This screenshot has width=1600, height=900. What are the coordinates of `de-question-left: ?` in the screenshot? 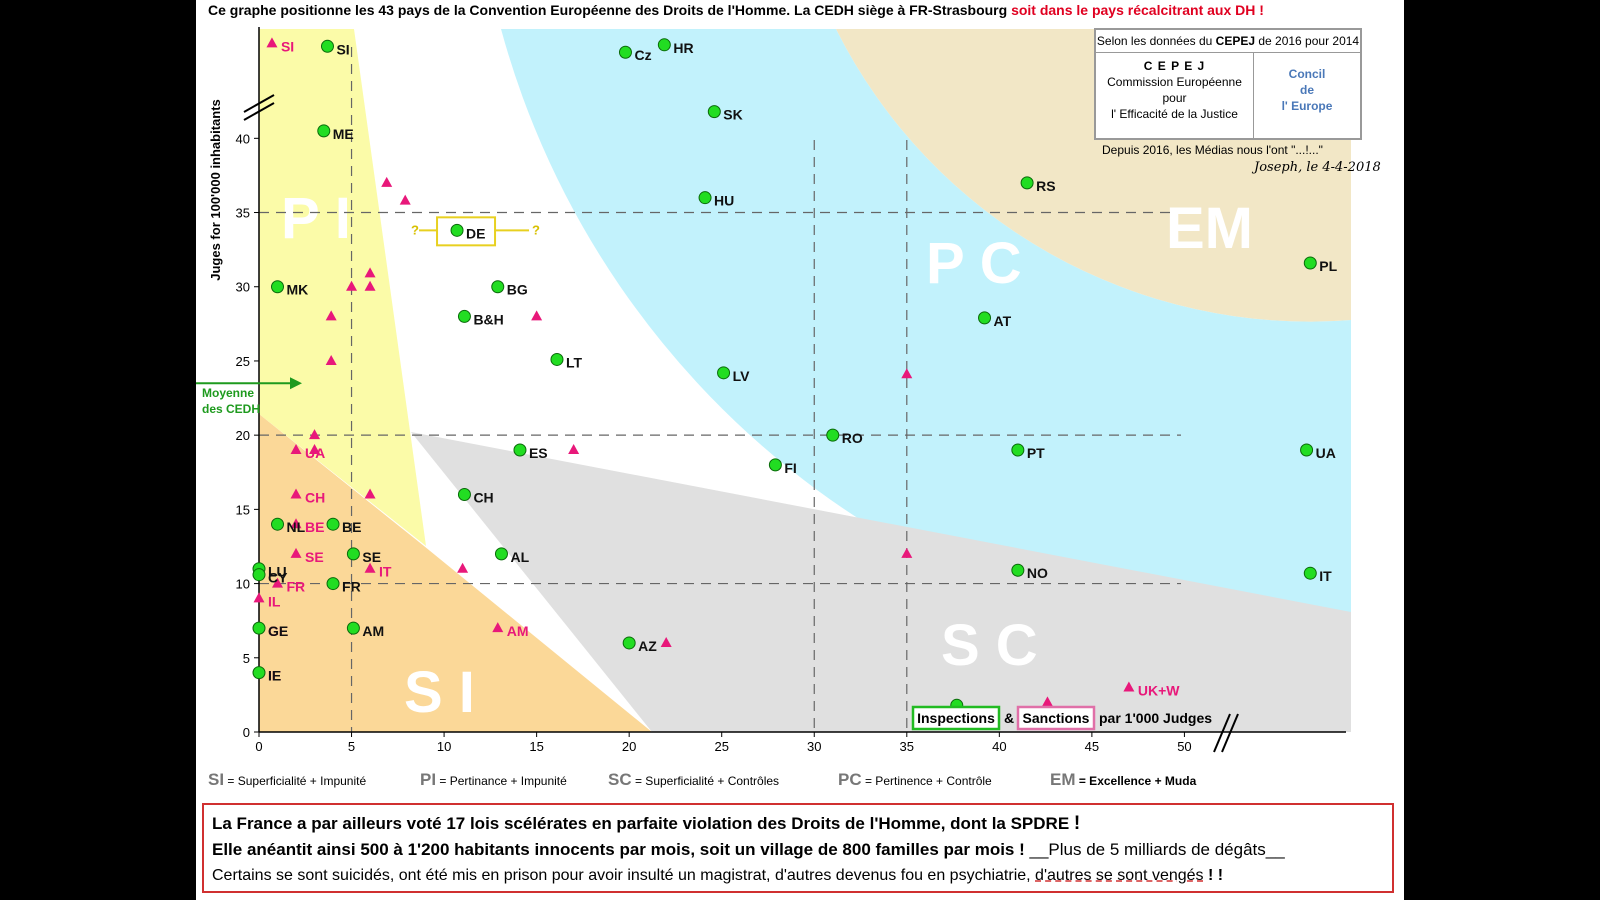 It's located at (415, 229).